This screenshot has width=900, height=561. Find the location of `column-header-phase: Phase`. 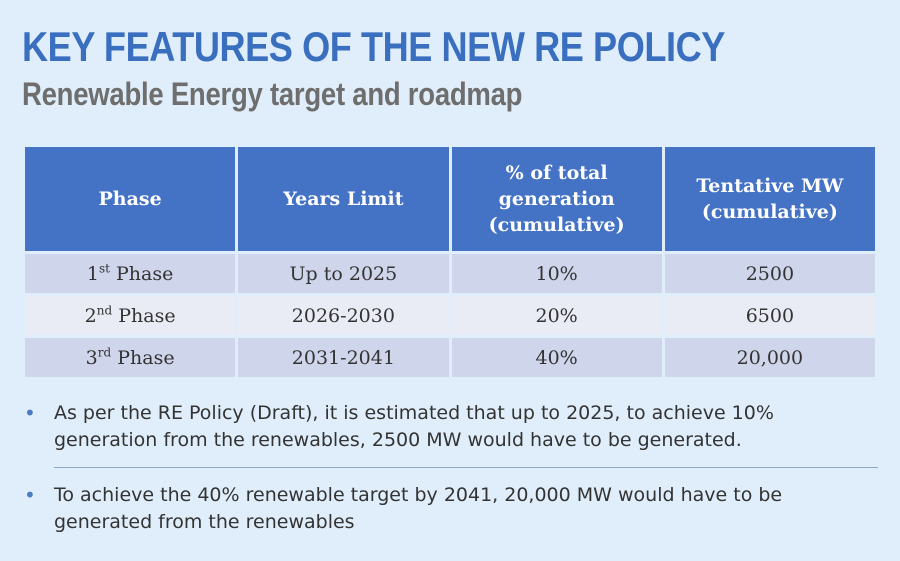

column-header-phase: Phase is located at coordinates (130, 199).